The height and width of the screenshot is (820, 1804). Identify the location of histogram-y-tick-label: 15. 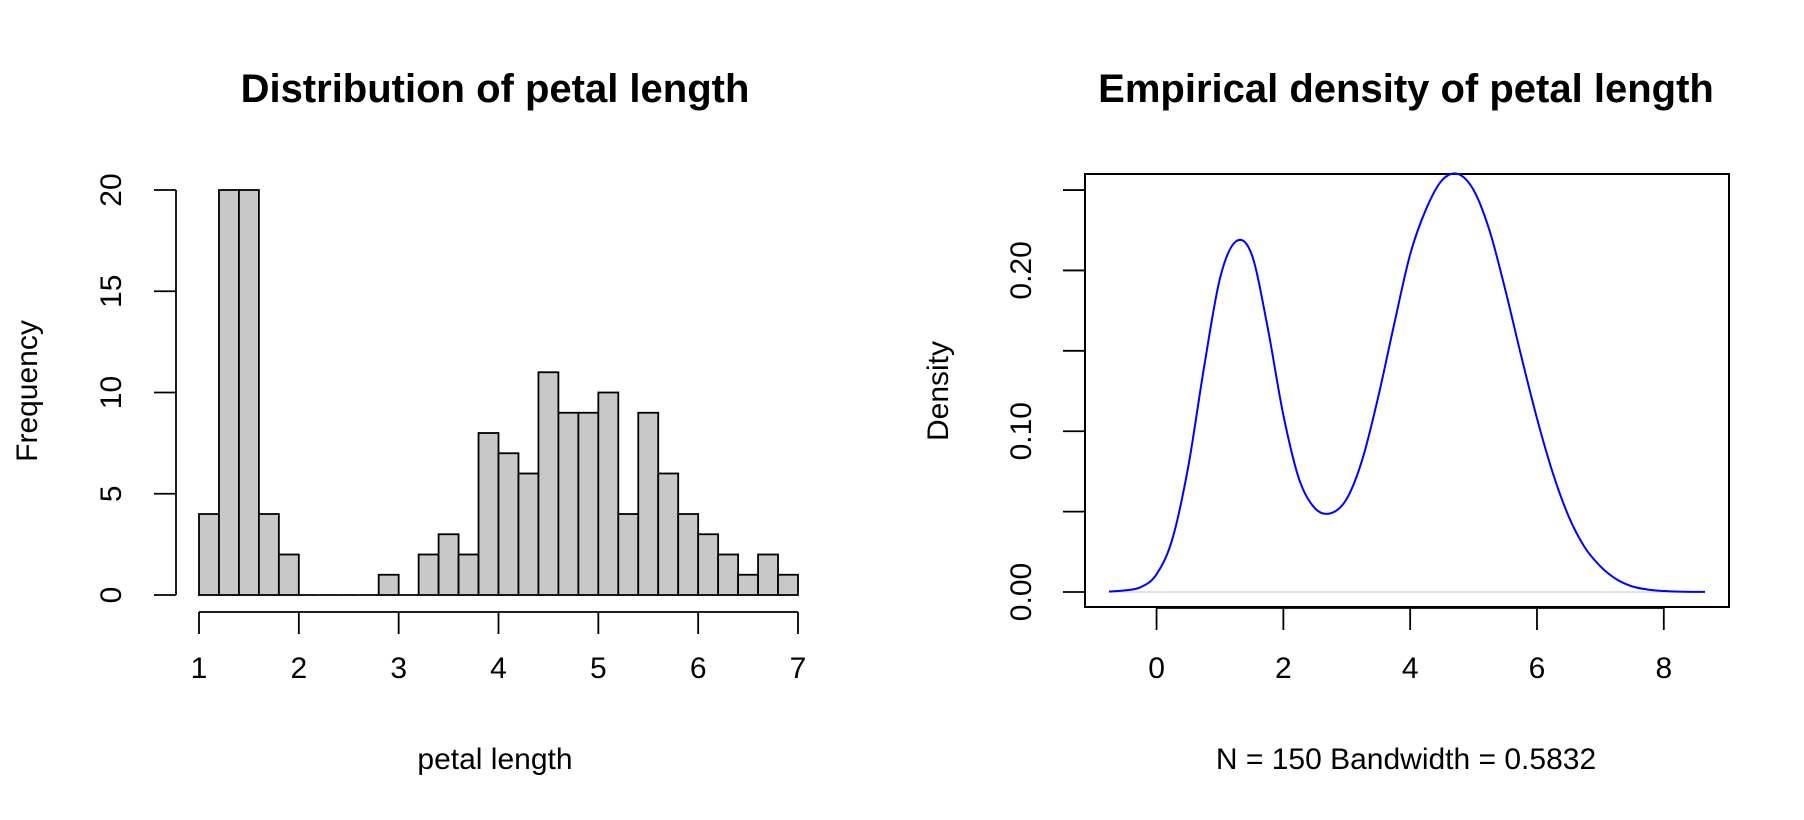
(111, 291).